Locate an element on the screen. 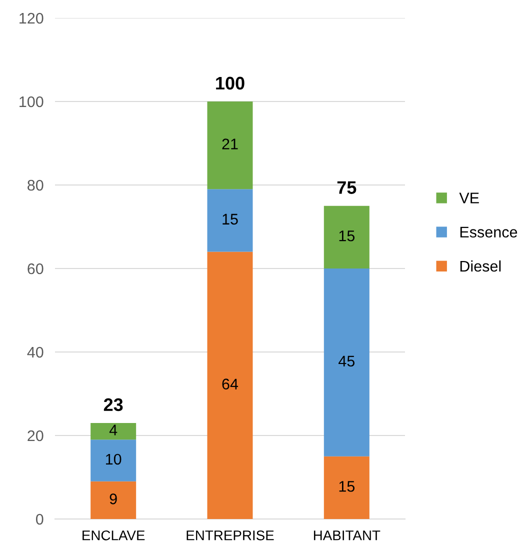 The width and height of the screenshot is (522, 550). legend-label: Essence is located at coordinates (489, 232).